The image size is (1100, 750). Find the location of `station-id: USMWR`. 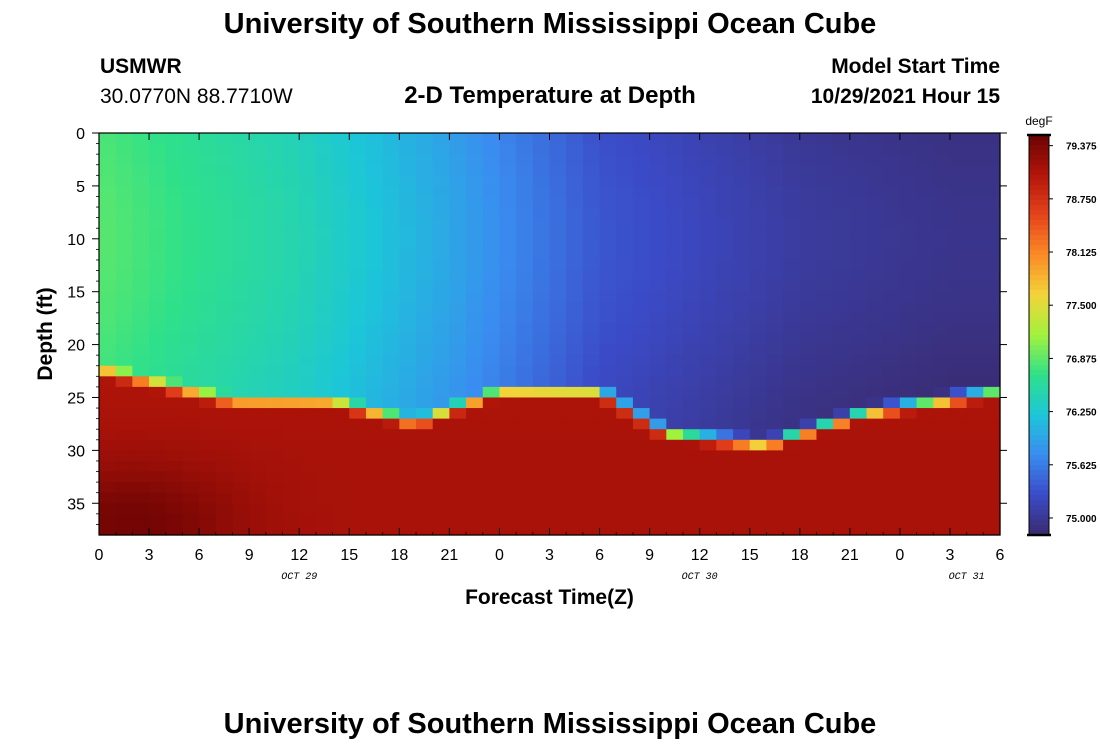

station-id: USMWR is located at coordinates (141, 66).